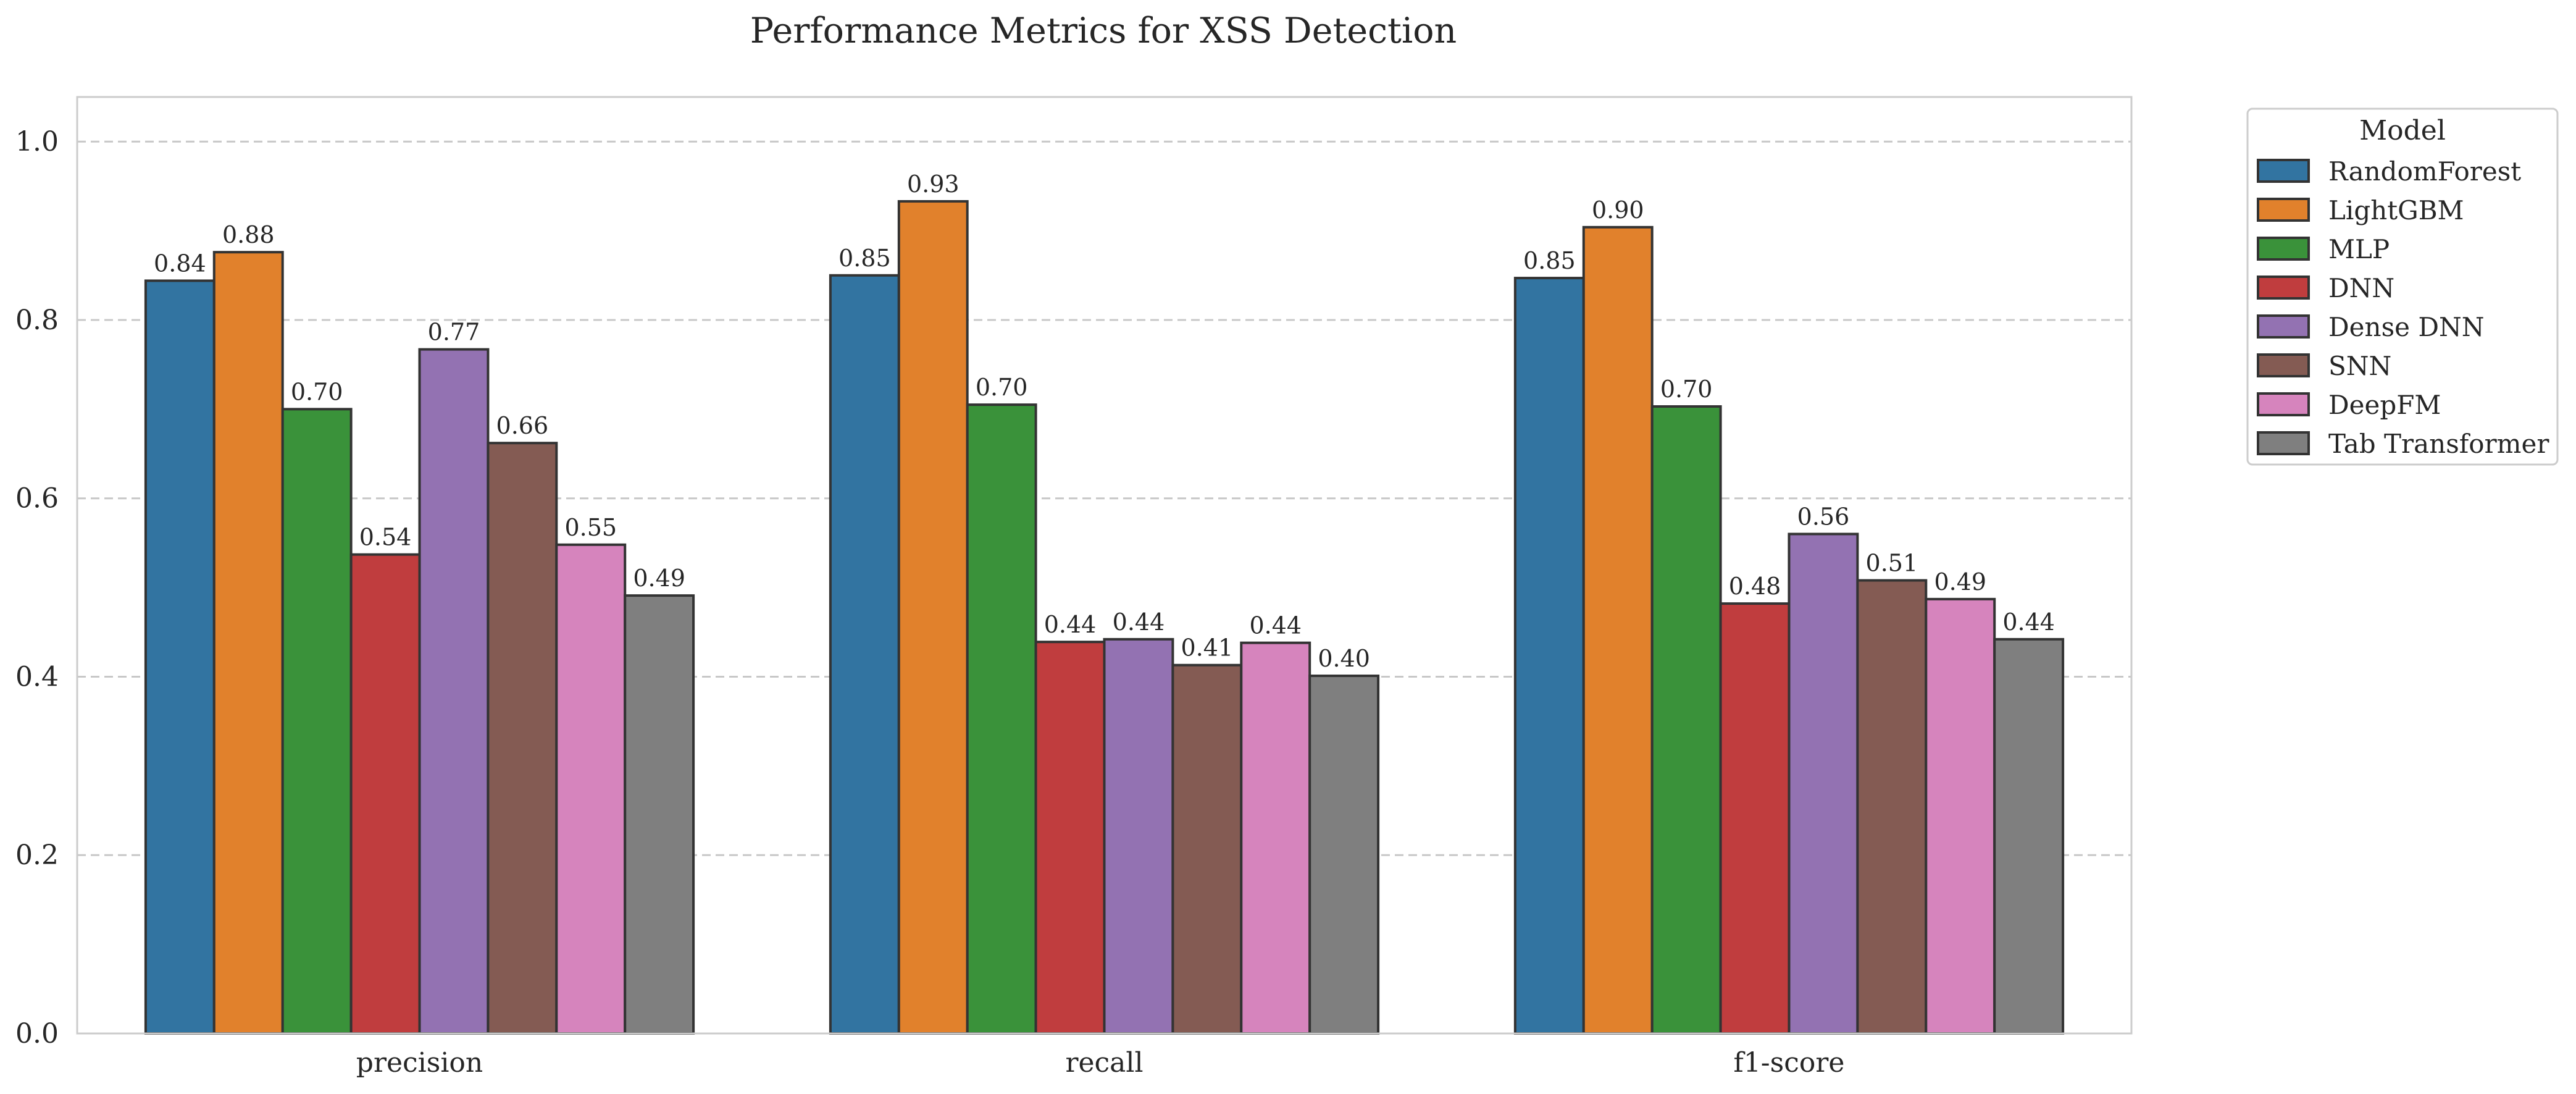 This screenshot has width=2576, height=1094. Describe the element at coordinates (2424, 171) in the screenshot. I see `legend-item-label: RandomForest` at that location.